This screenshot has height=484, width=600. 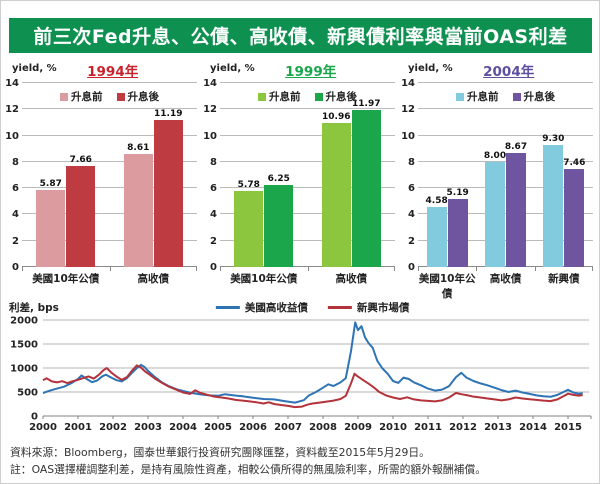 What do you see at coordinates (218, 427) in the screenshot?
I see `x-tick-label: 2005` at bounding box center [218, 427].